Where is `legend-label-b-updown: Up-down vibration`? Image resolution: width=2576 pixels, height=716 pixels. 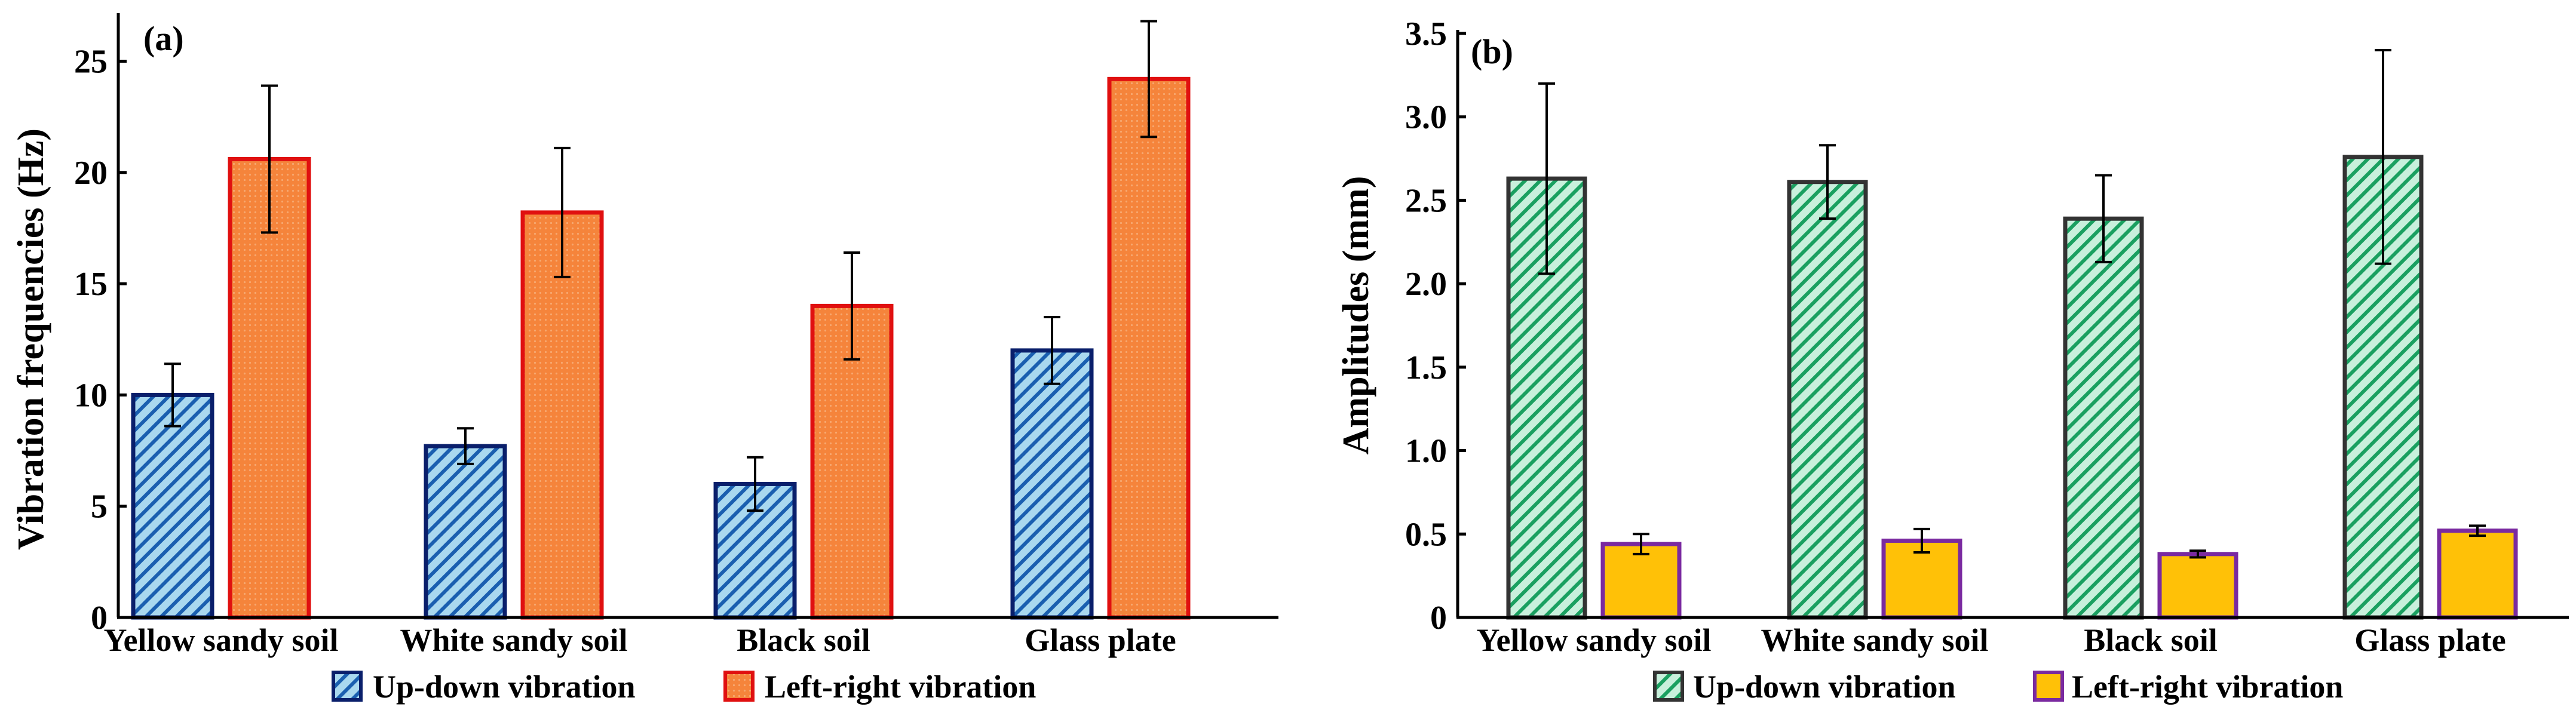
legend-label-b-updown: Up-down vibration is located at coordinates (1824, 687).